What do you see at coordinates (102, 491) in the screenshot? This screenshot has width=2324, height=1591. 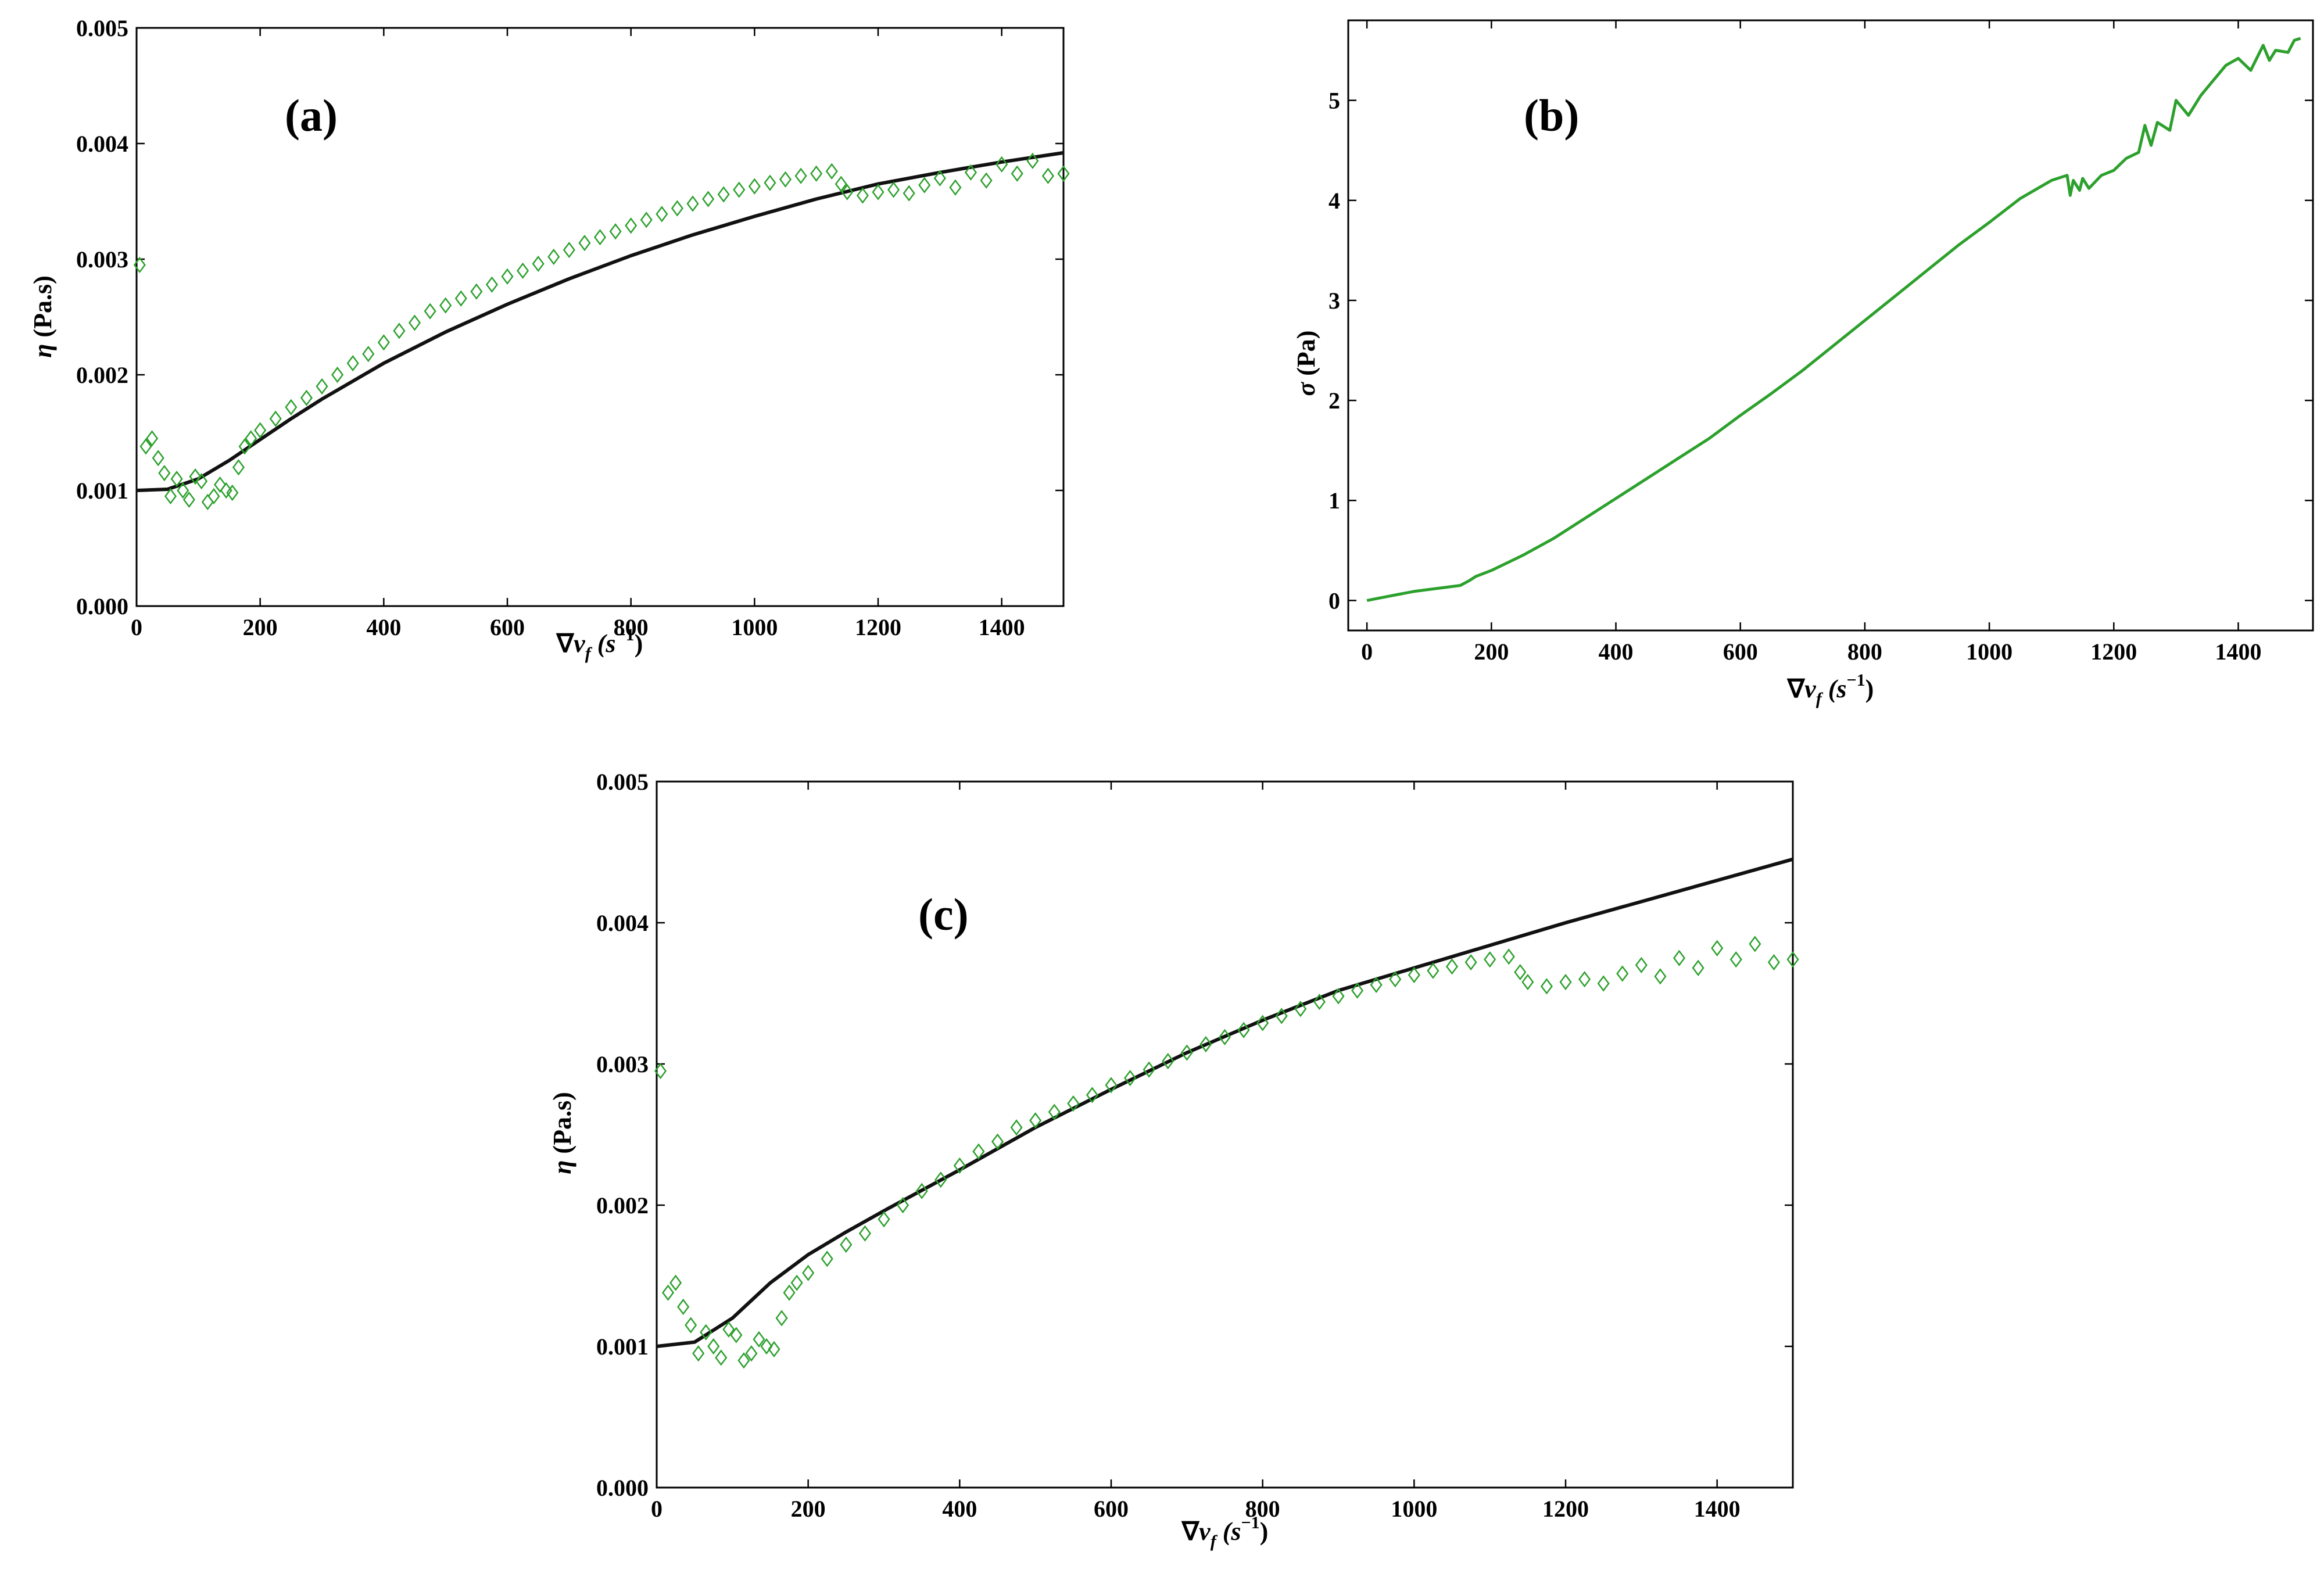 I see `y-tick-label: 0.001` at bounding box center [102, 491].